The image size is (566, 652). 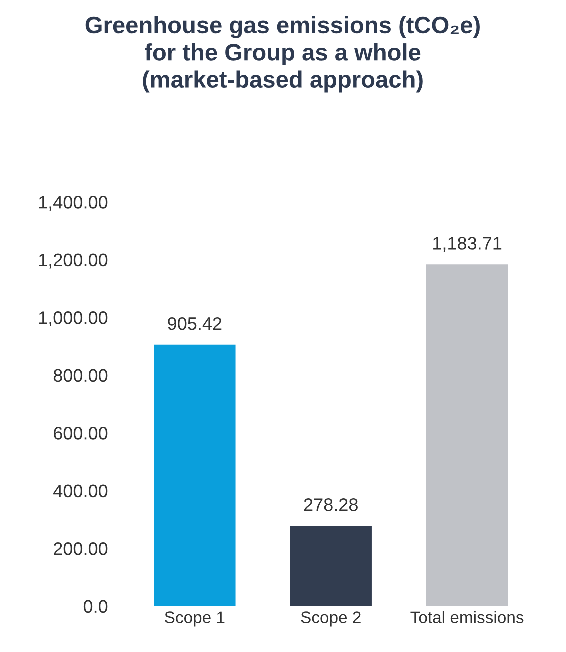 I want to click on y-tick-label: 1,000.00, so click(x=73, y=319).